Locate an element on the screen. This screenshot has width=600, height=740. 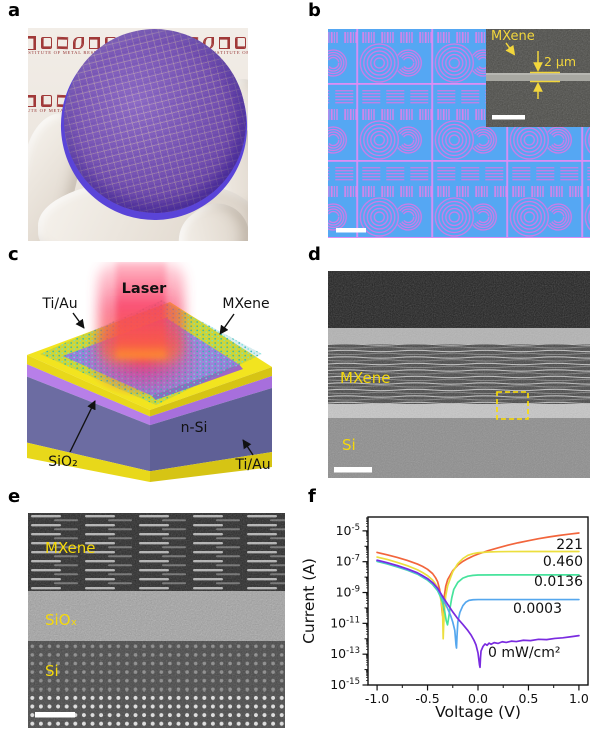
x-axis-title: Voltage (V) is located at coordinates (478, 712).